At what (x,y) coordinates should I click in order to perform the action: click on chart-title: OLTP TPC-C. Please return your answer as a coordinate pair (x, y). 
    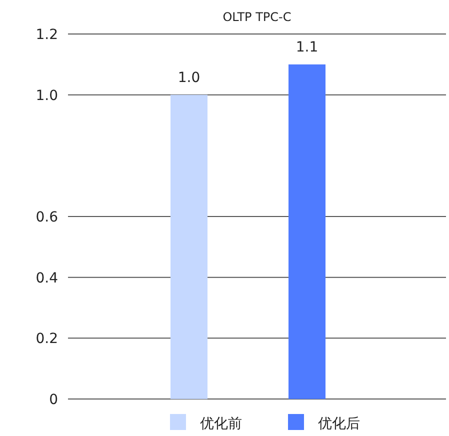
    Looking at the image, I should click on (257, 17).